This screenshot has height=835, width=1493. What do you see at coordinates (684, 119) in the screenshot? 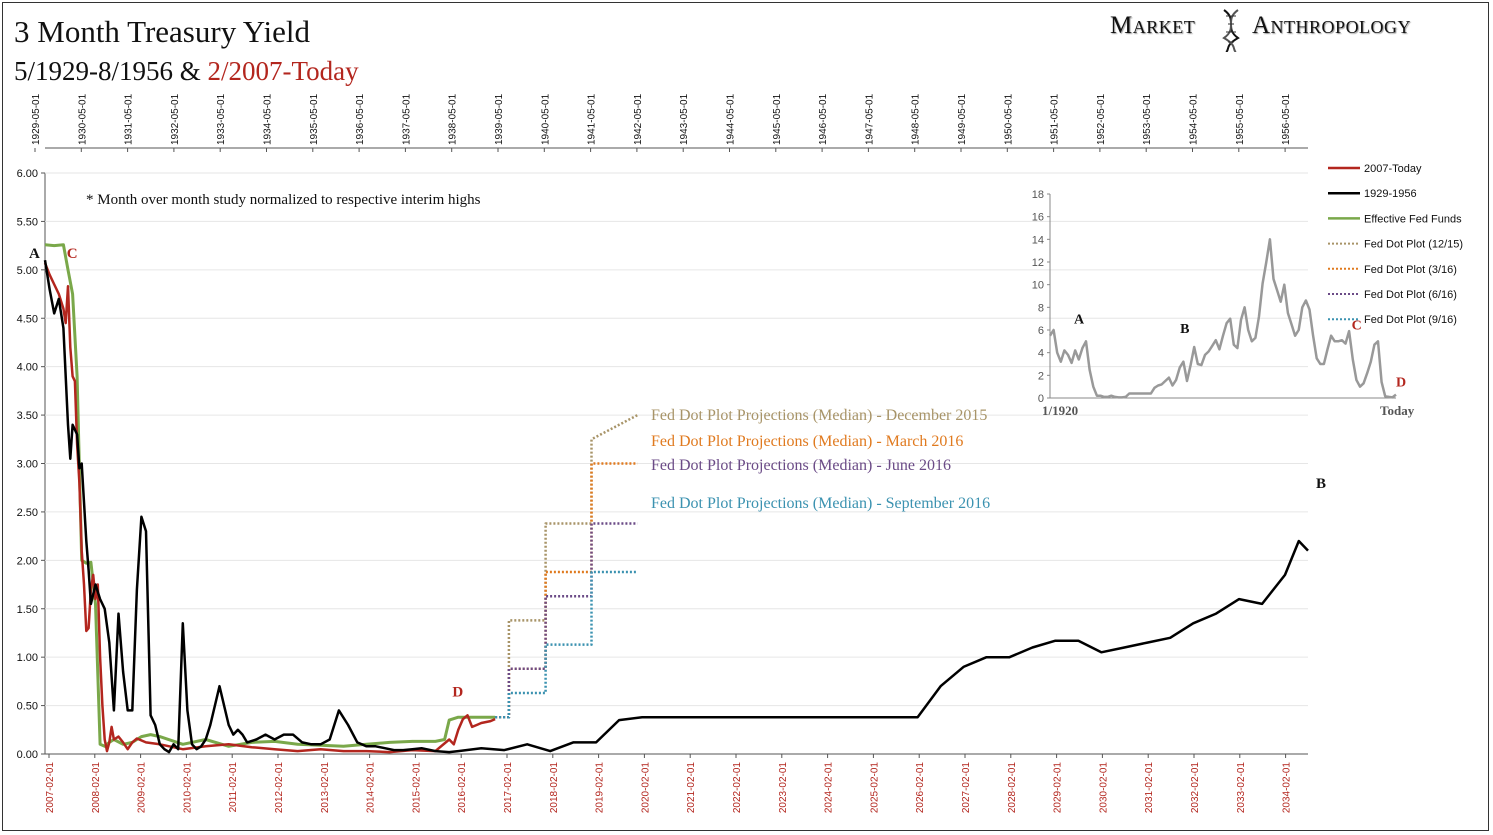
I see `x-top-tick-label: 1943-05-01` at bounding box center [684, 119].